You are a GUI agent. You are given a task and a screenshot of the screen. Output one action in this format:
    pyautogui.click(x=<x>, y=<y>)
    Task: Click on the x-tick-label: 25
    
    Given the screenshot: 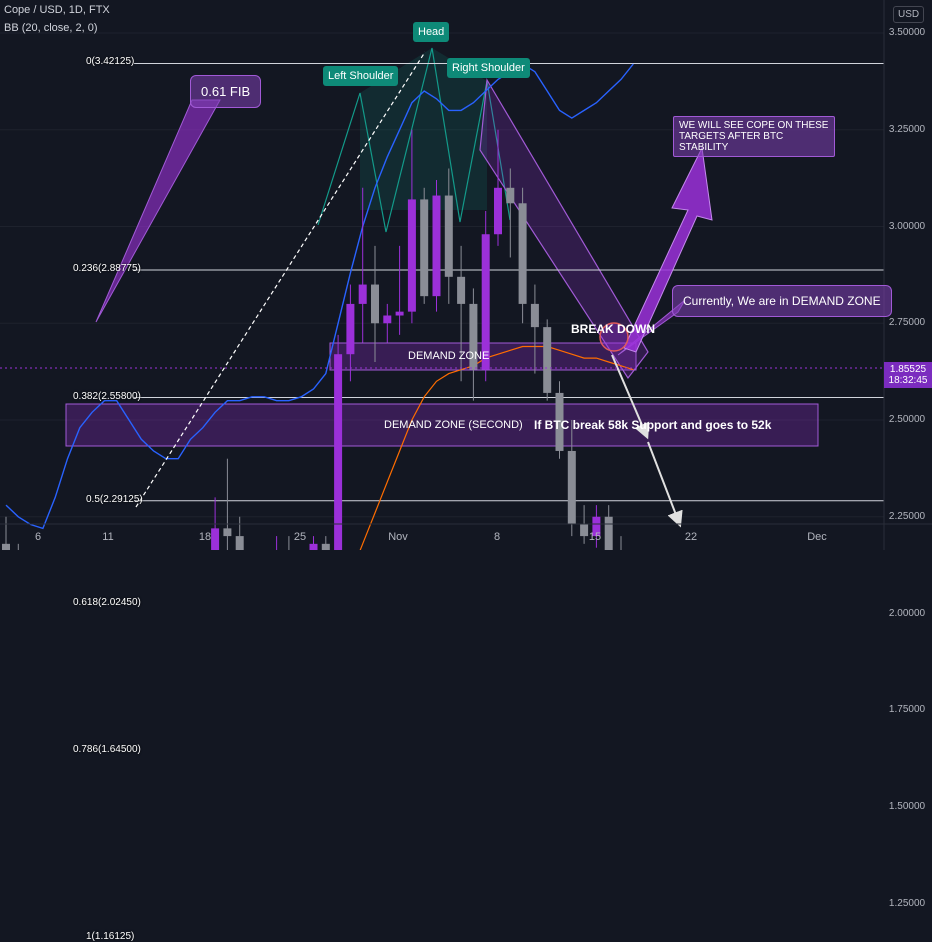 What is the action you would take?
    pyautogui.click(x=300, y=537)
    